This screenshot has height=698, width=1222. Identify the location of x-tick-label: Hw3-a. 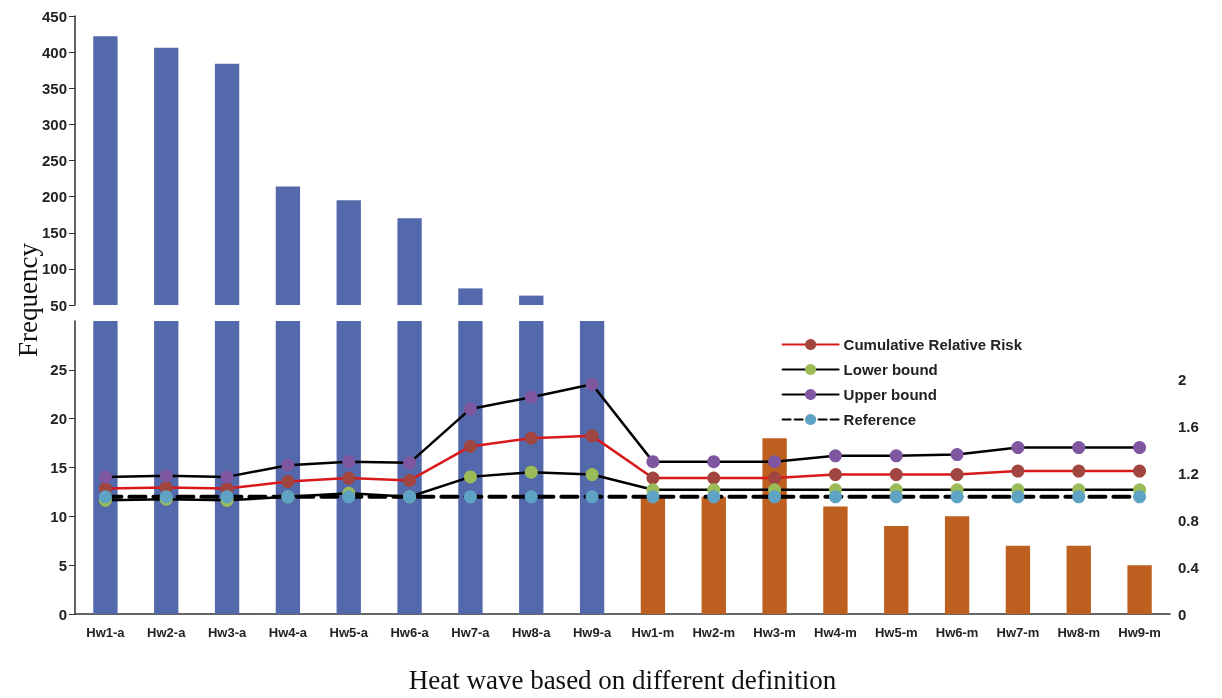
(227, 632).